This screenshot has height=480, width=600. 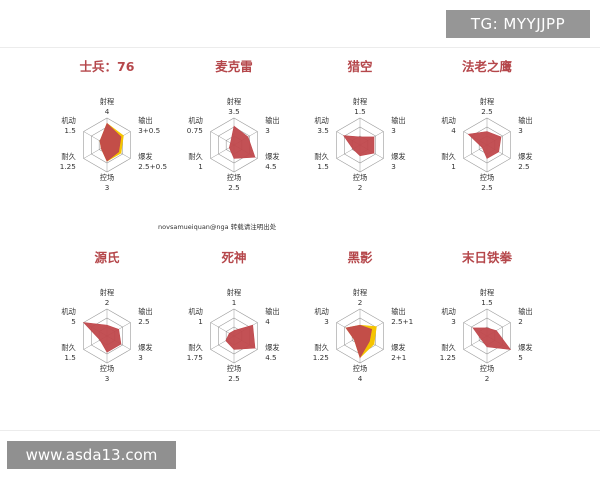 I want to click on axis-value-label: 2+1, so click(x=398, y=357).